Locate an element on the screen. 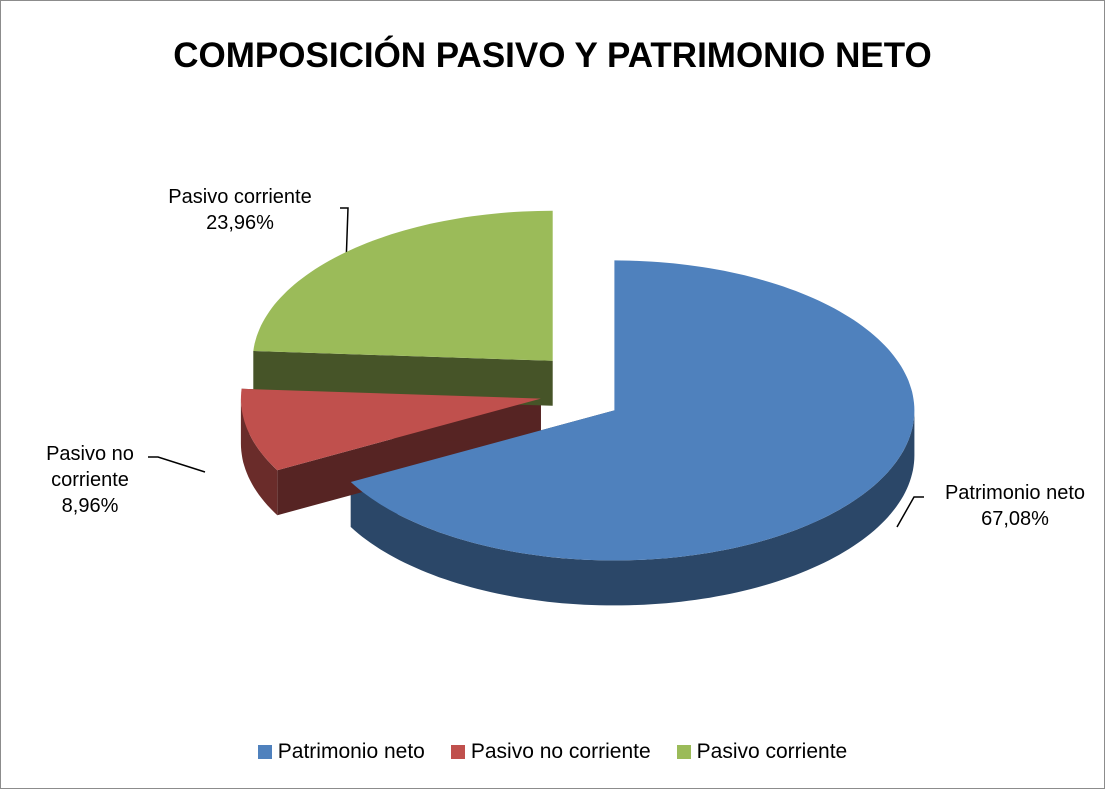  data-label: Pasivo corriente 23,96% is located at coordinates (240, 210).